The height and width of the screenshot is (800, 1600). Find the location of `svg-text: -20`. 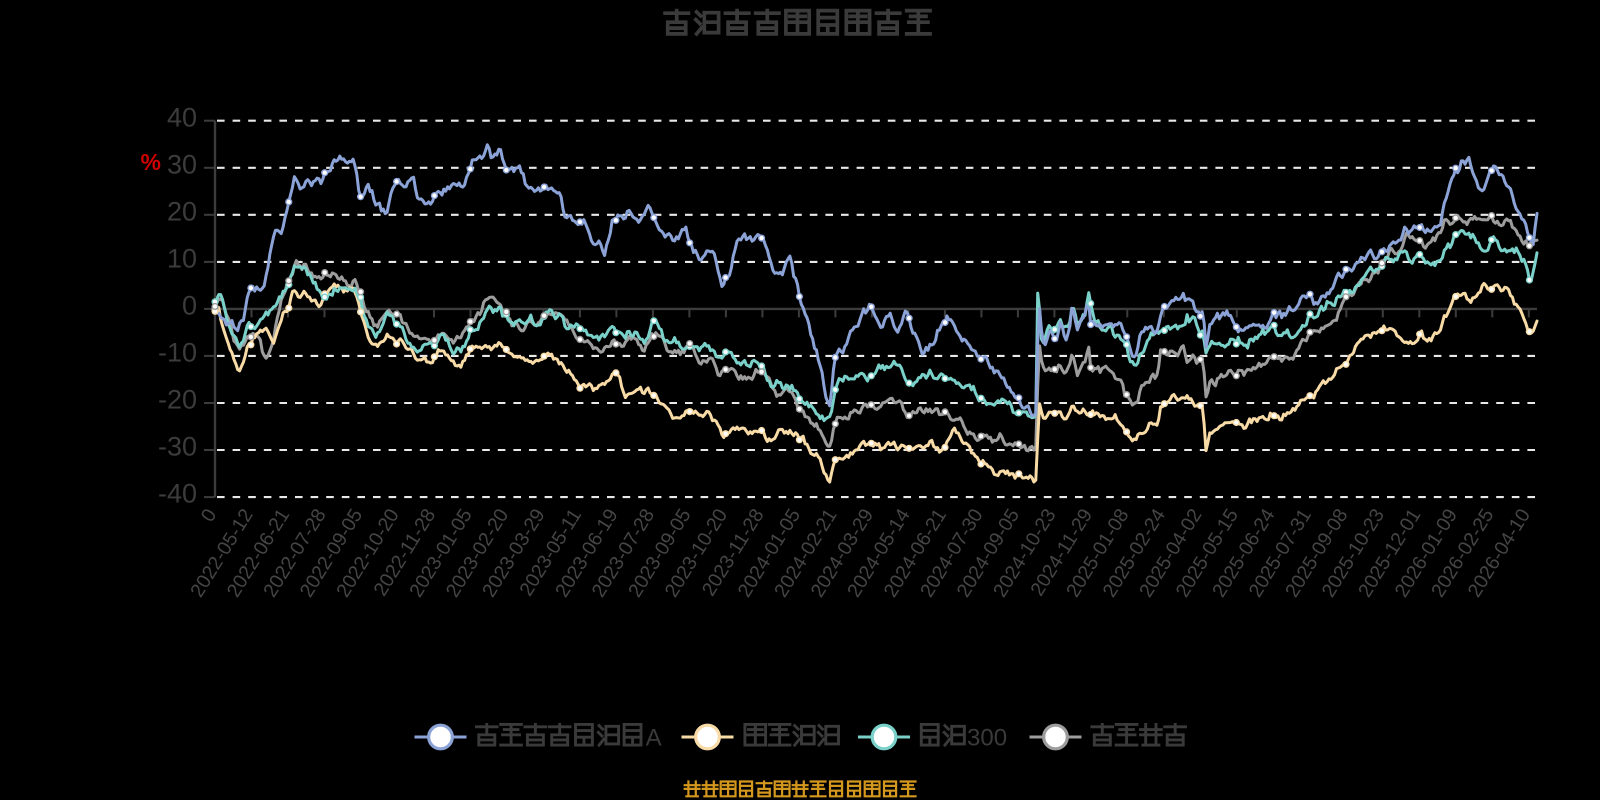

svg-text: -20 is located at coordinates (177, 400).